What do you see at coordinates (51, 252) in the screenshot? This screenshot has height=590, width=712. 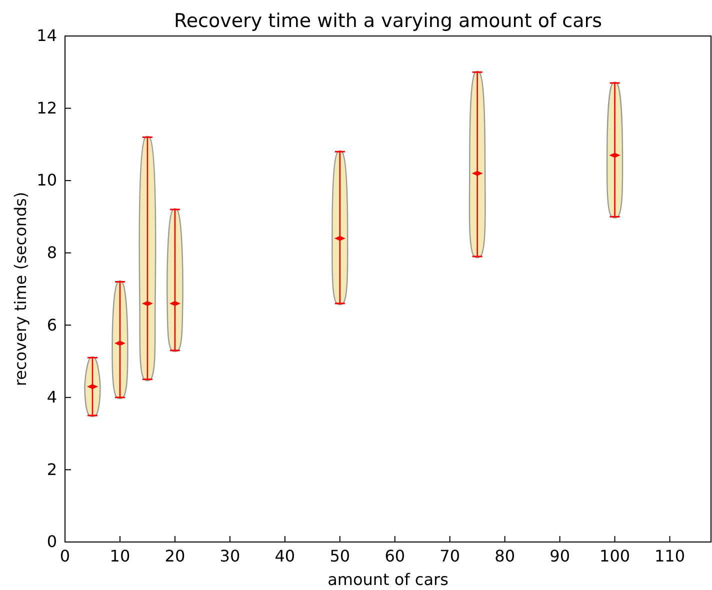 I see `y-tick-label: 8` at bounding box center [51, 252].